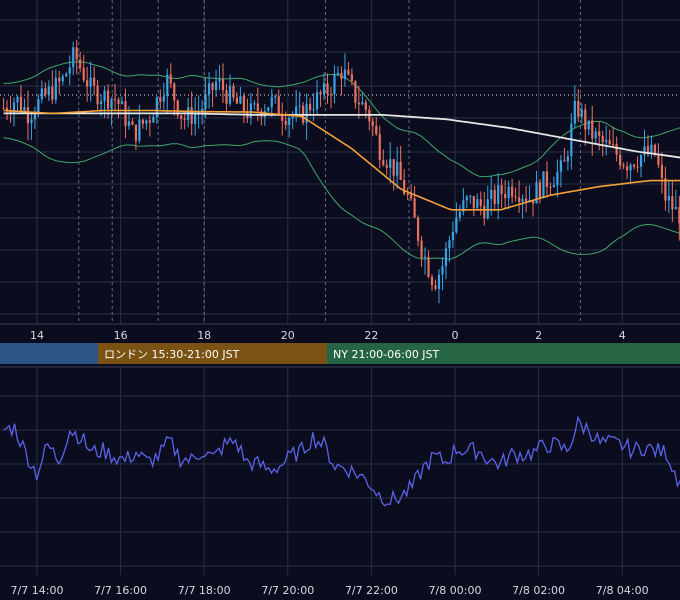 The width and height of the screenshot is (680, 600). What do you see at coordinates (503, 353) in the screenshot?
I see `session-ny` at bounding box center [503, 353].